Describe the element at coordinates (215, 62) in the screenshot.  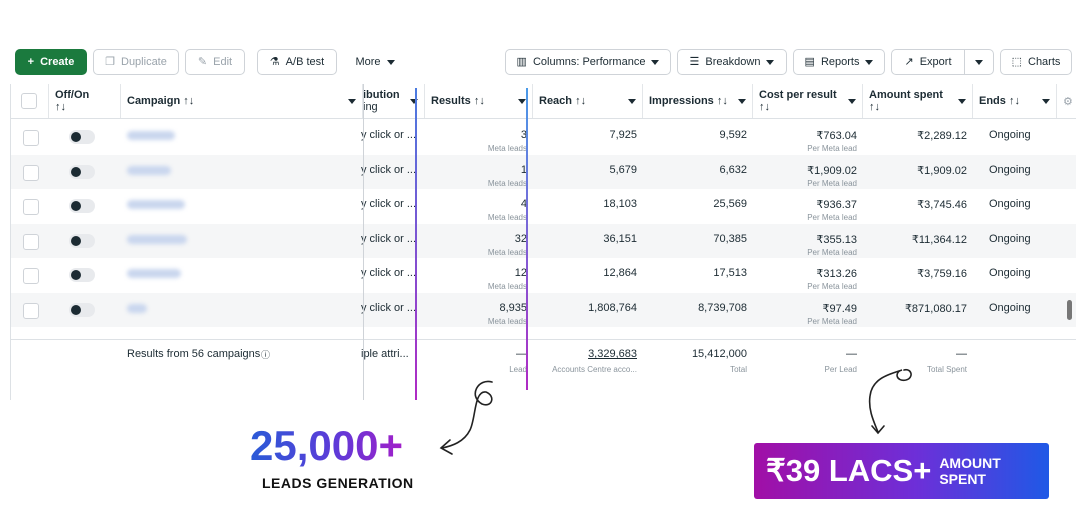
I see `edit-button: ✎ Edit` at that location.